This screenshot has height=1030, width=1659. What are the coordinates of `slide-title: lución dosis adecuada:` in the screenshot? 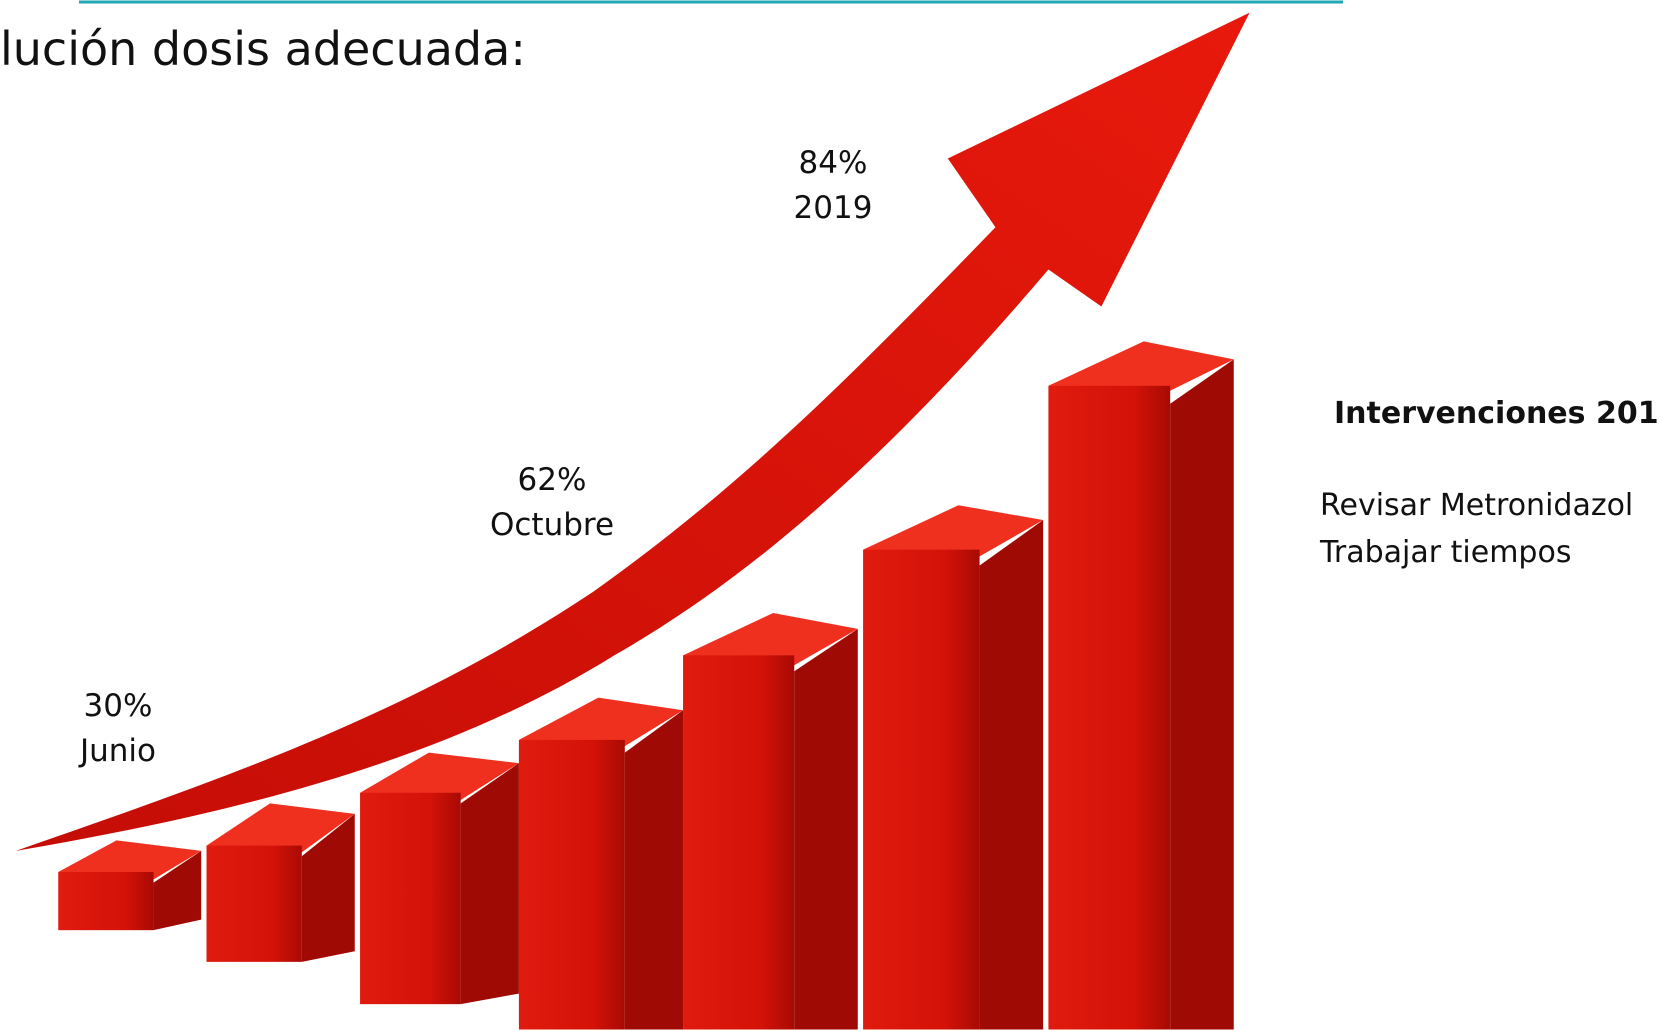 It's located at (263, 49).